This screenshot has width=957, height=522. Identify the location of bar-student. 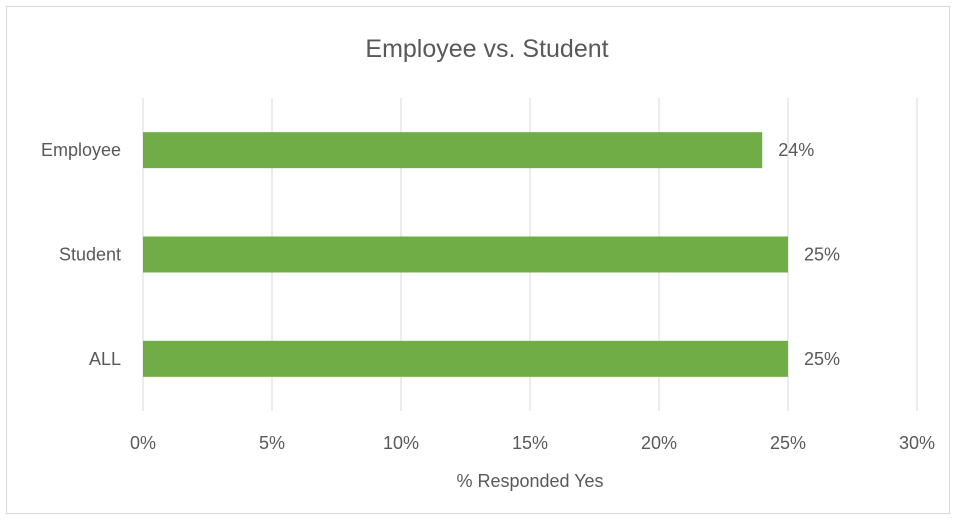
(465, 254).